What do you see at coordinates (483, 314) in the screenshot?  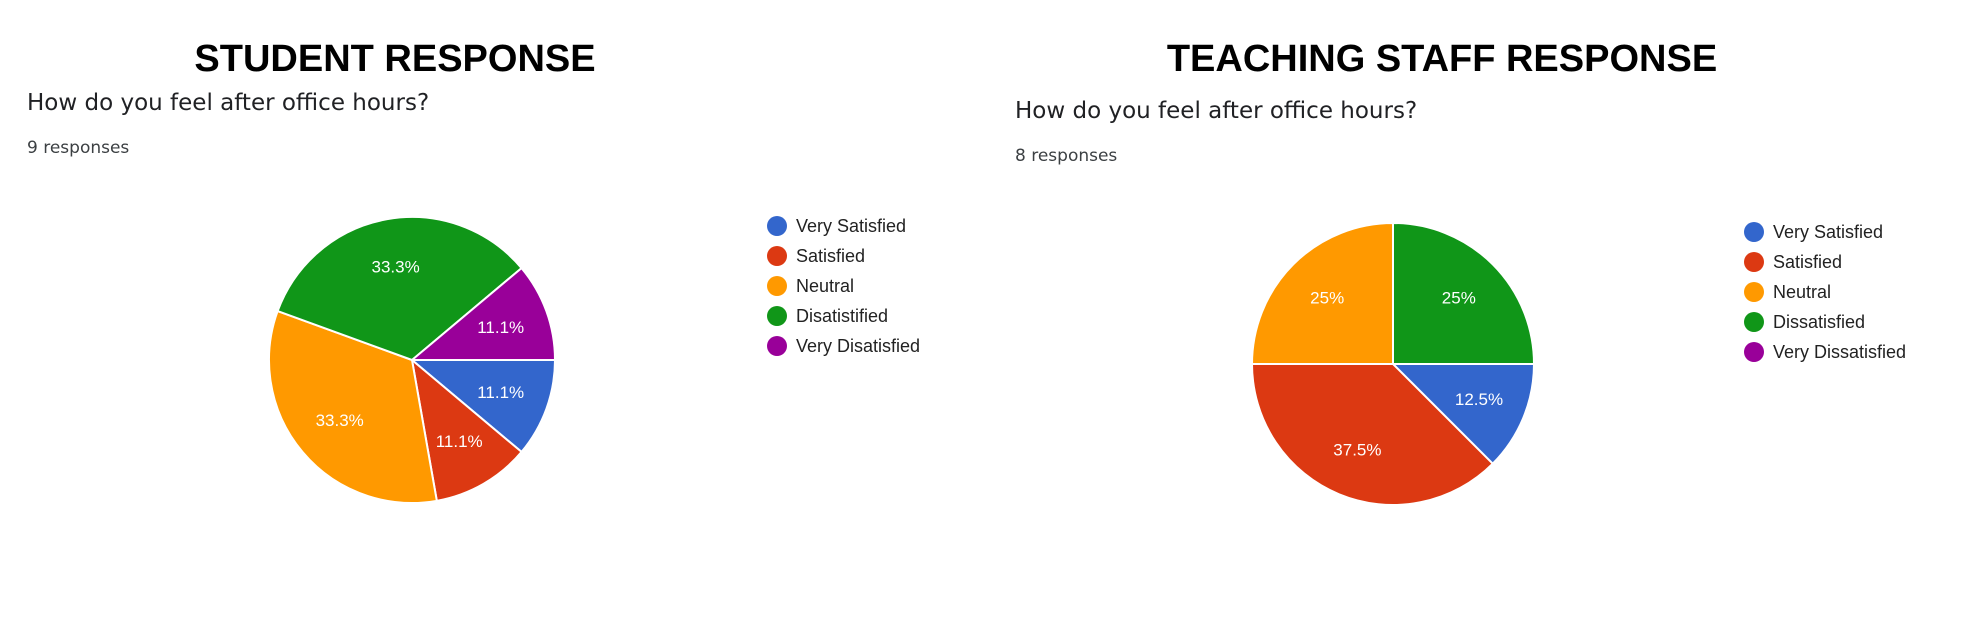 I see `pie-slice-very-disatisfied` at bounding box center [483, 314].